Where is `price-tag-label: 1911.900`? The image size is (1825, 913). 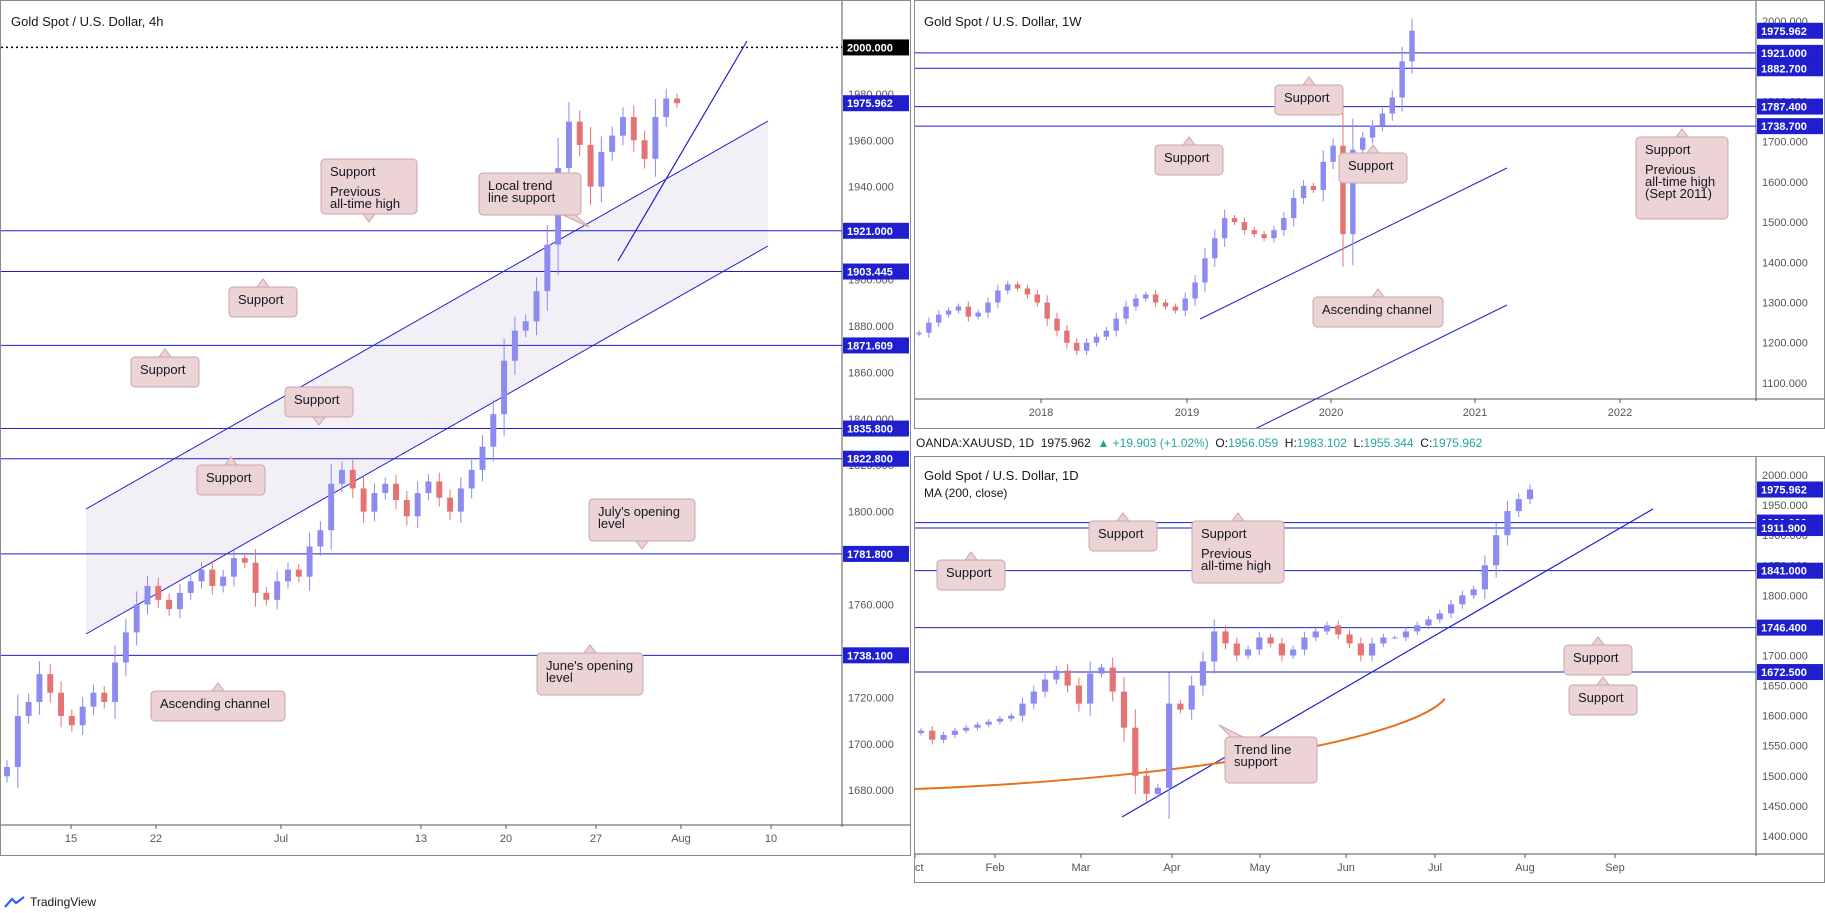 price-tag-label: 1911.900 is located at coordinates (1783, 529).